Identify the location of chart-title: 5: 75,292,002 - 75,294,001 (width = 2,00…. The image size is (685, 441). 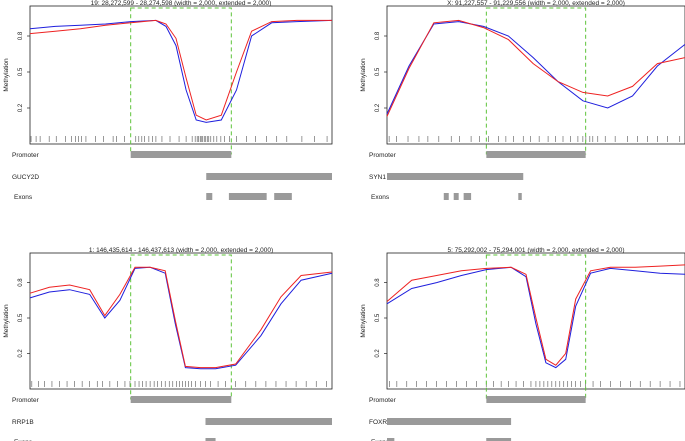
(535, 250).